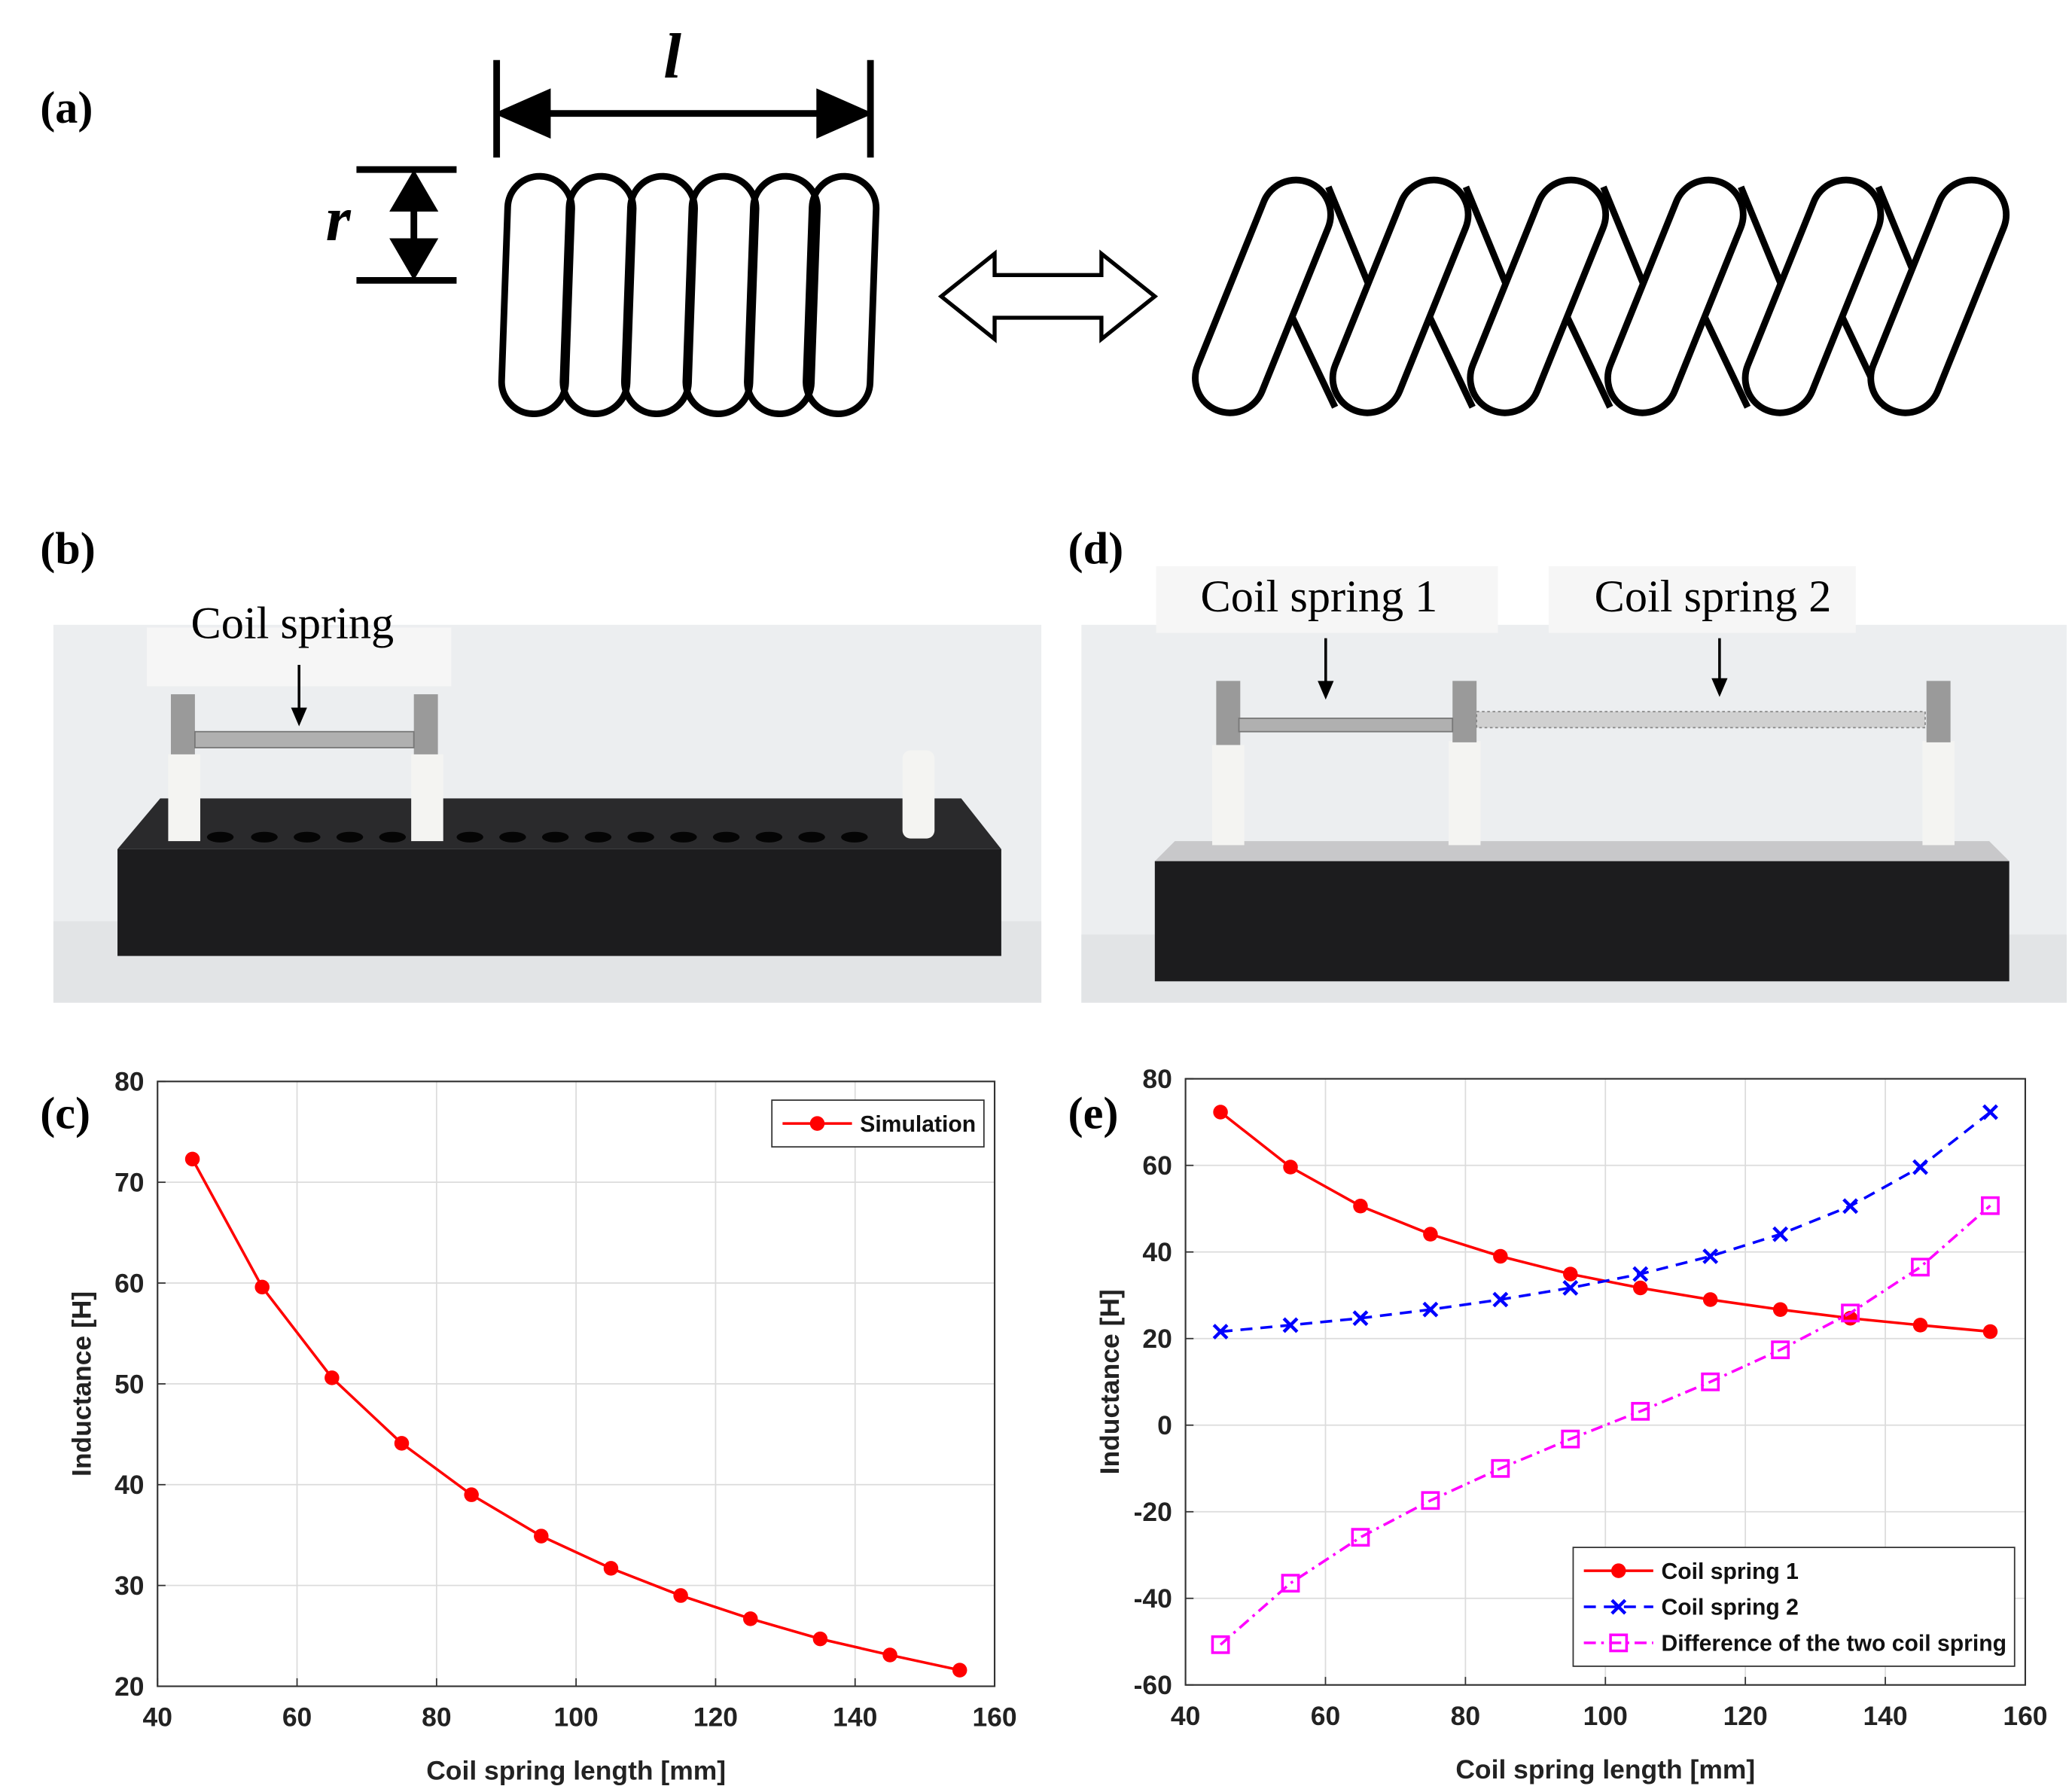 The image size is (2072, 1786). What do you see at coordinates (1729, 1572) in the screenshot?
I see `legend-label: Coil spring 1` at bounding box center [1729, 1572].